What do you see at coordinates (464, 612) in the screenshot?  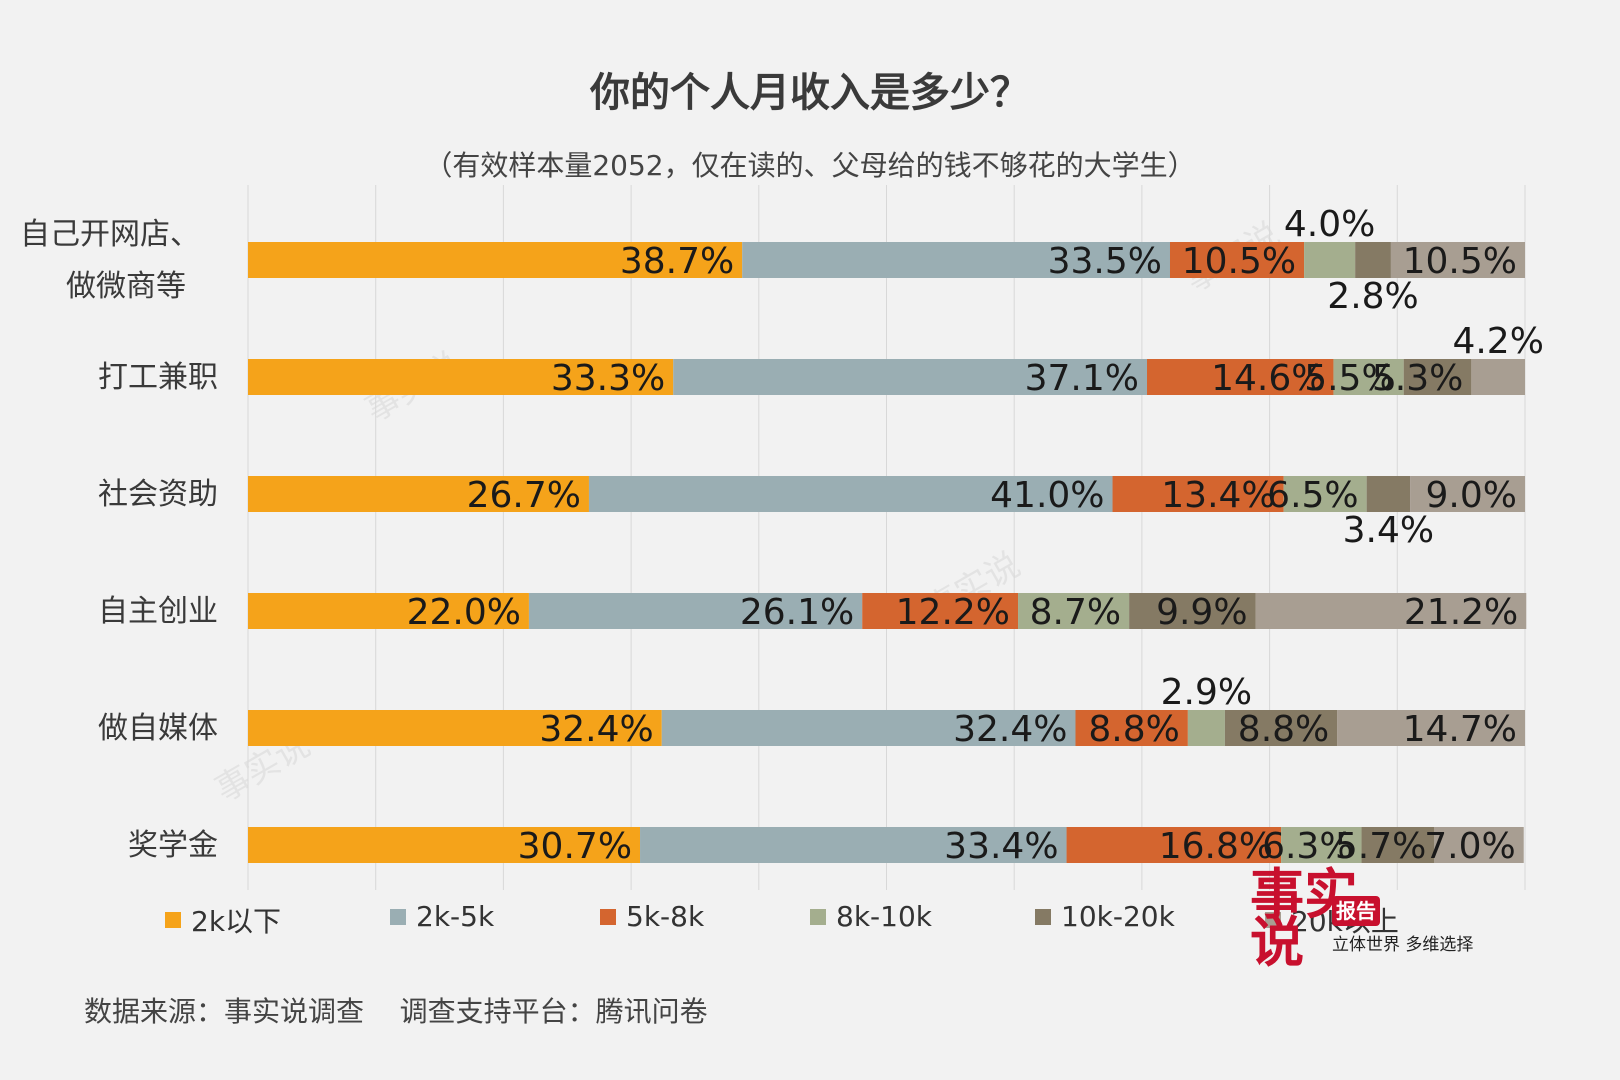 I see `data-label: 22.0%` at bounding box center [464, 612].